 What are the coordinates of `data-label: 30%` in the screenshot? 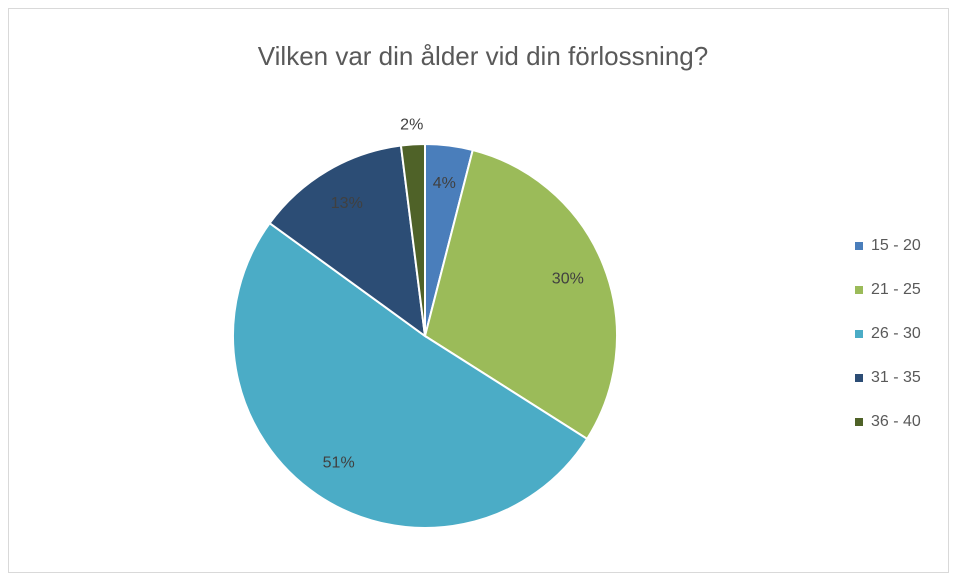 It's located at (568, 279).